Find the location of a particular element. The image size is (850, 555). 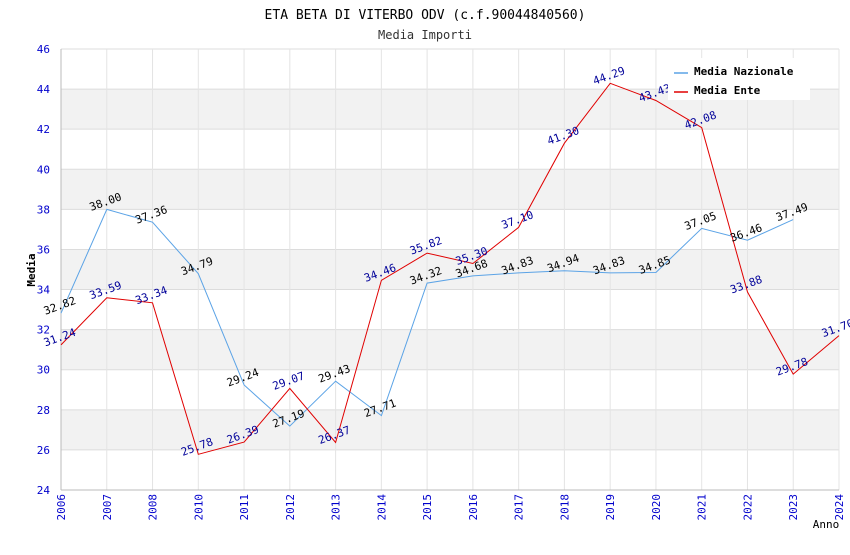

x-tick-label: 2023 is located at coordinates (793, 507).